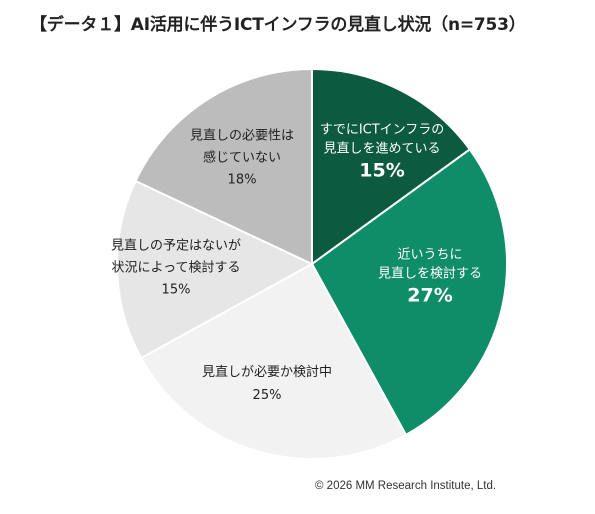 Image resolution: width=595 pixels, height=514 pixels. What do you see at coordinates (430, 274) in the screenshot?
I see `slice-label-2-line-2: 見直しを検討する` at bounding box center [430, 274].